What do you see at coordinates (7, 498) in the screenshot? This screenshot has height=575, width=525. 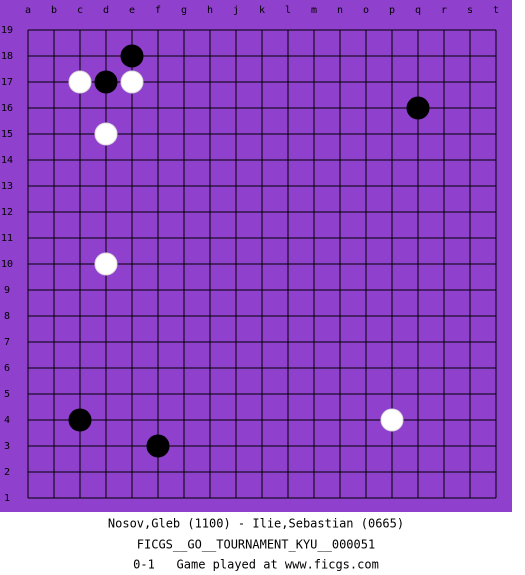 I see `row-label: 1` at bounding box center [7, 498].